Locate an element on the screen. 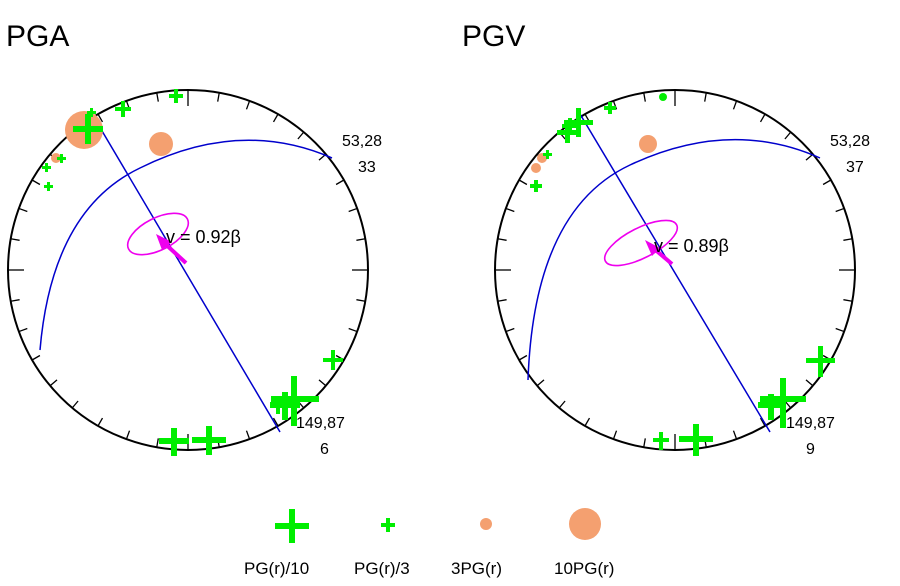  nodal-plane-steep is located at coordinates (186, 273).